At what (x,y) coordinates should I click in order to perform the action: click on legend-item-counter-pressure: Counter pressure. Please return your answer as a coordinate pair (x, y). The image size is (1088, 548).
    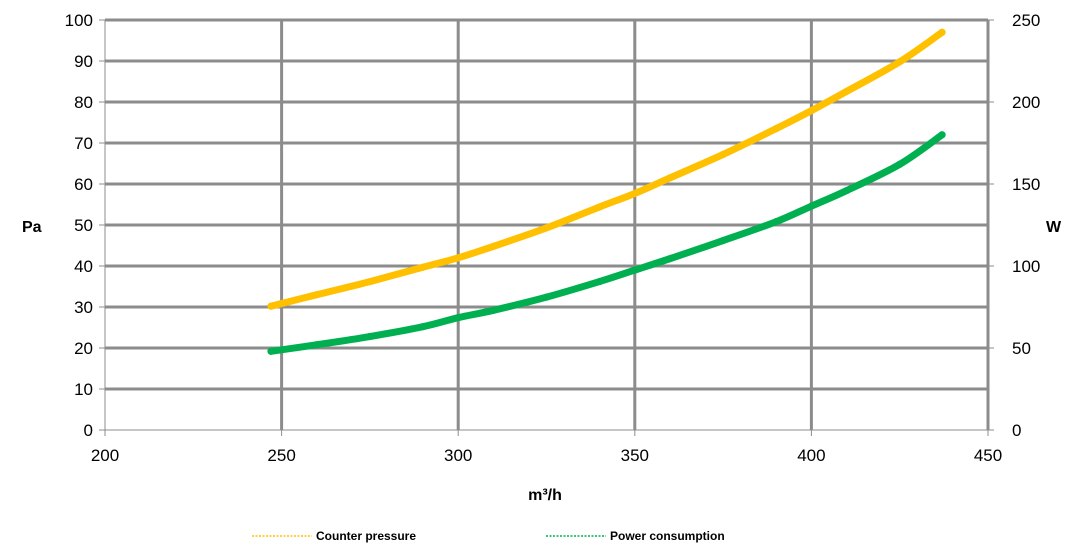
    Looking at the image, I should click on (334, 536).